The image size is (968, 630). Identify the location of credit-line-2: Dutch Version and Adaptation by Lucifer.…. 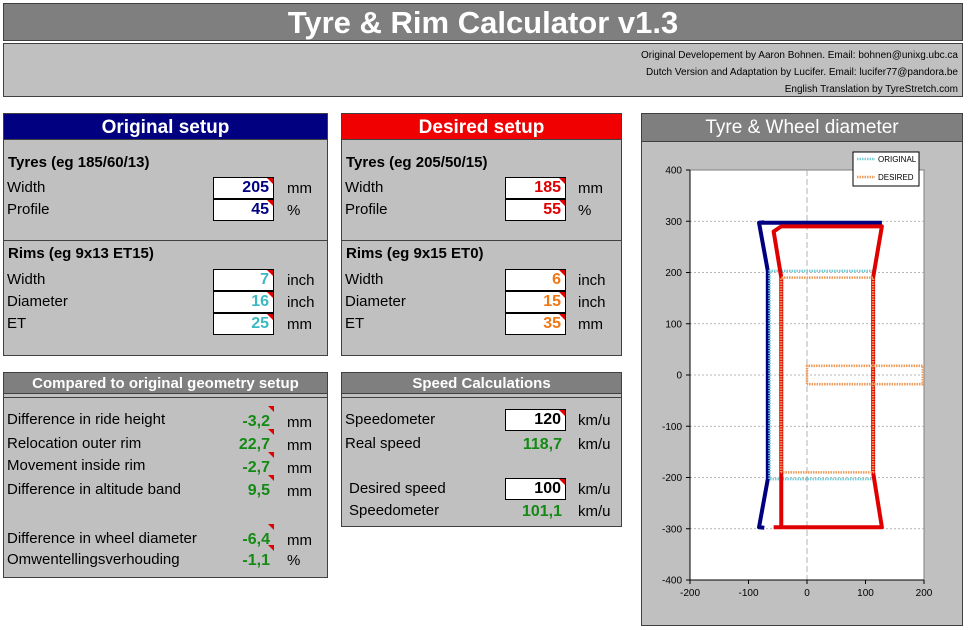
(801, 72).